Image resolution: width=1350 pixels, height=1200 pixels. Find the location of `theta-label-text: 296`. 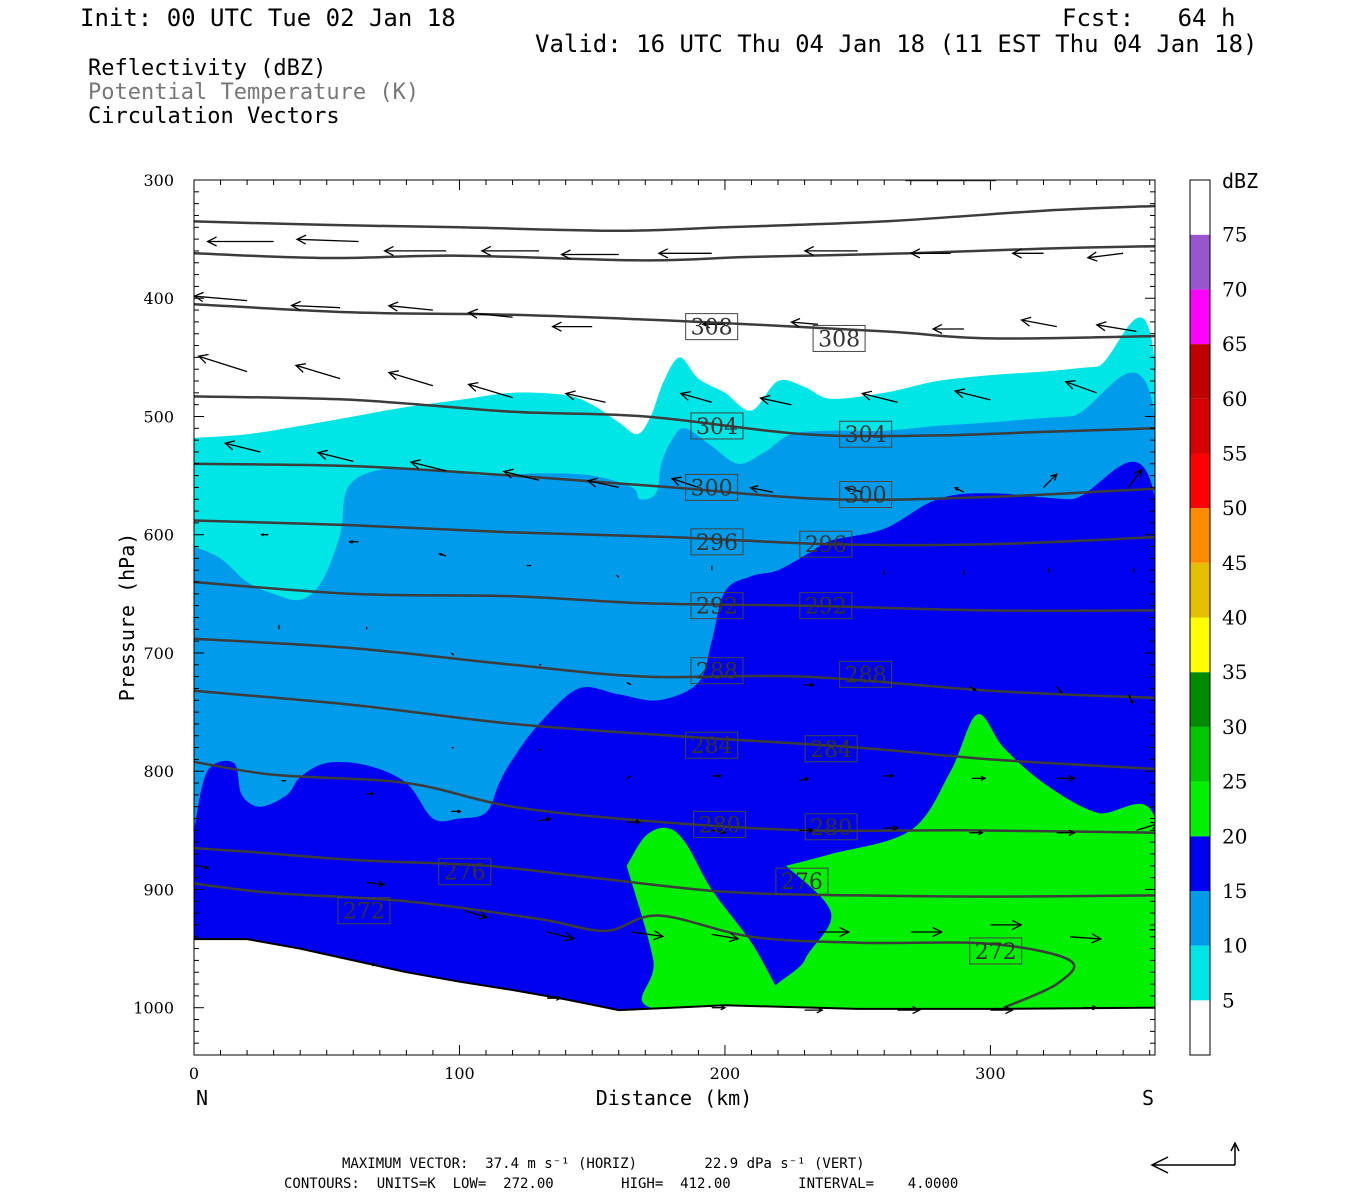

theta-label-text: 296 is located at coordinates (717, 543).